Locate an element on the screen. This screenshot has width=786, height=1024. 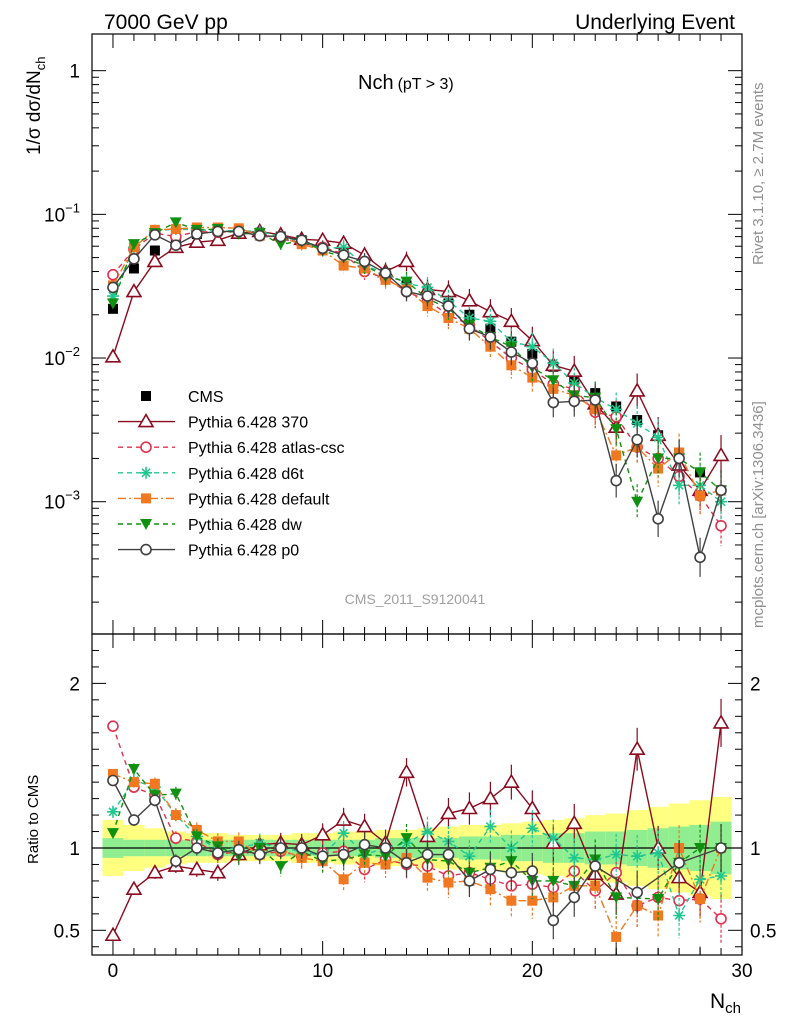
legend-label: Pythia 6.428 atlas-csc is located at coordinates (266, 448).